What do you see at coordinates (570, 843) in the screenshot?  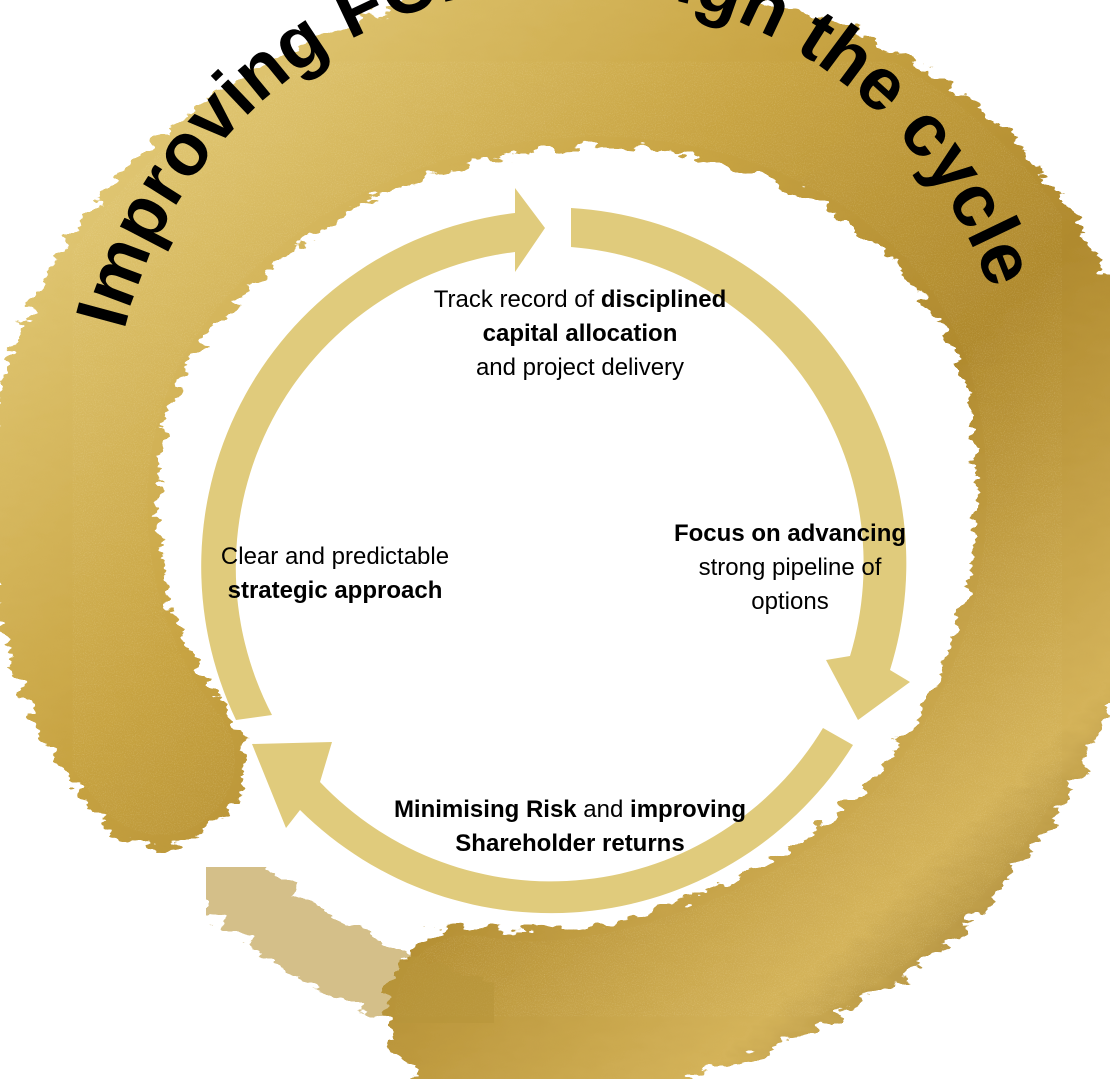 I see `node-bottom-text-4: Shareholder returns` at bounding box center [570, 843].